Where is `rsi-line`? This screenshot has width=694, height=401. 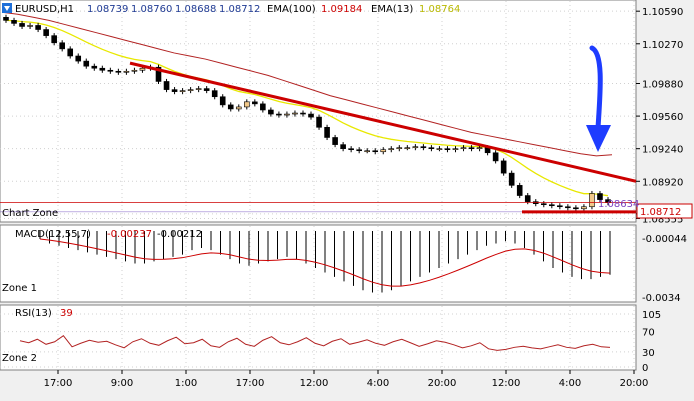 rsi-line is located at coordinates (315, 343).